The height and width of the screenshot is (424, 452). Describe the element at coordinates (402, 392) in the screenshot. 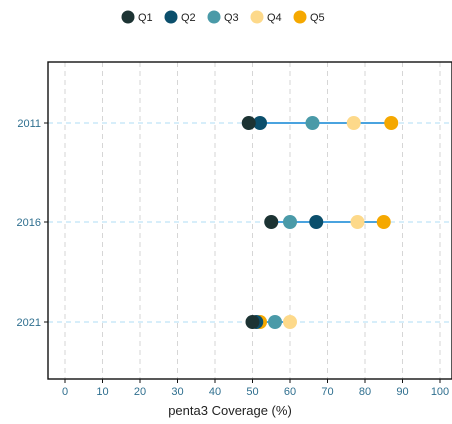

I see `x-tick-label-9: 90` at that location.